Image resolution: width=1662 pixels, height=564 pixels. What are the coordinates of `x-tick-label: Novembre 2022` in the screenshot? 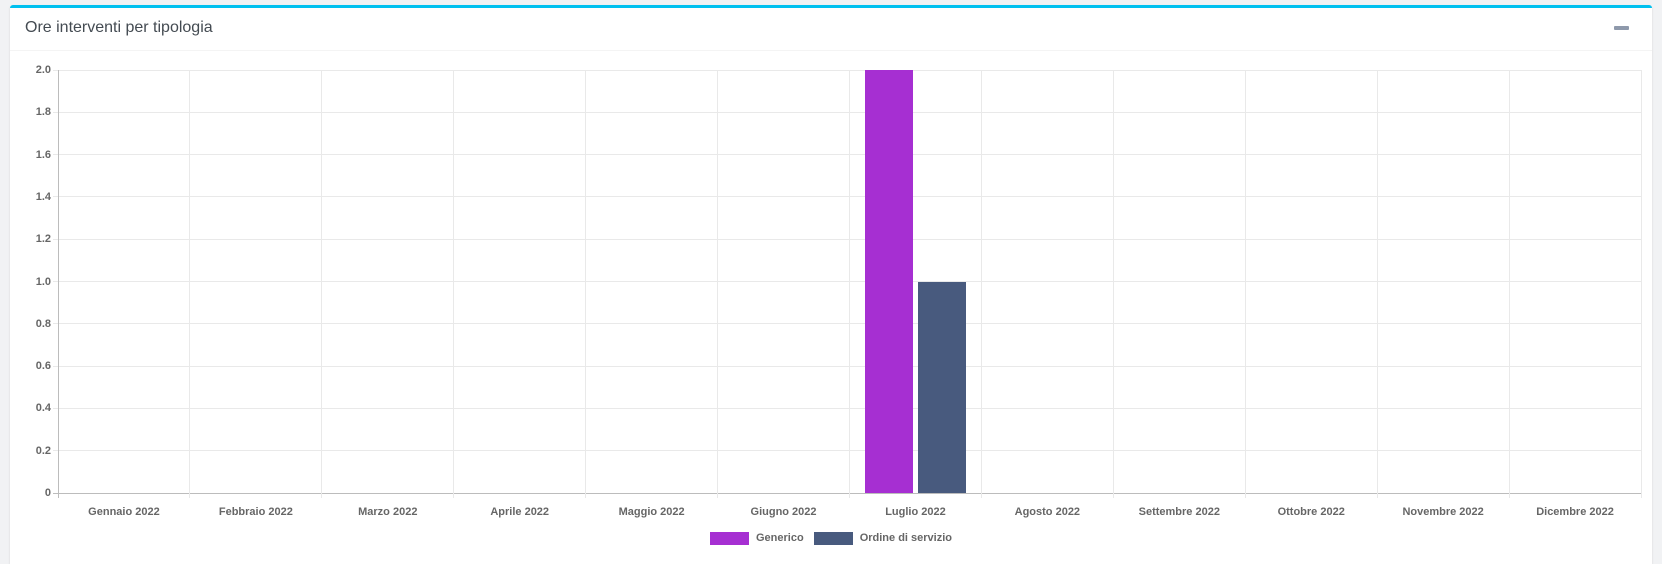 It's located at (1443, 512).